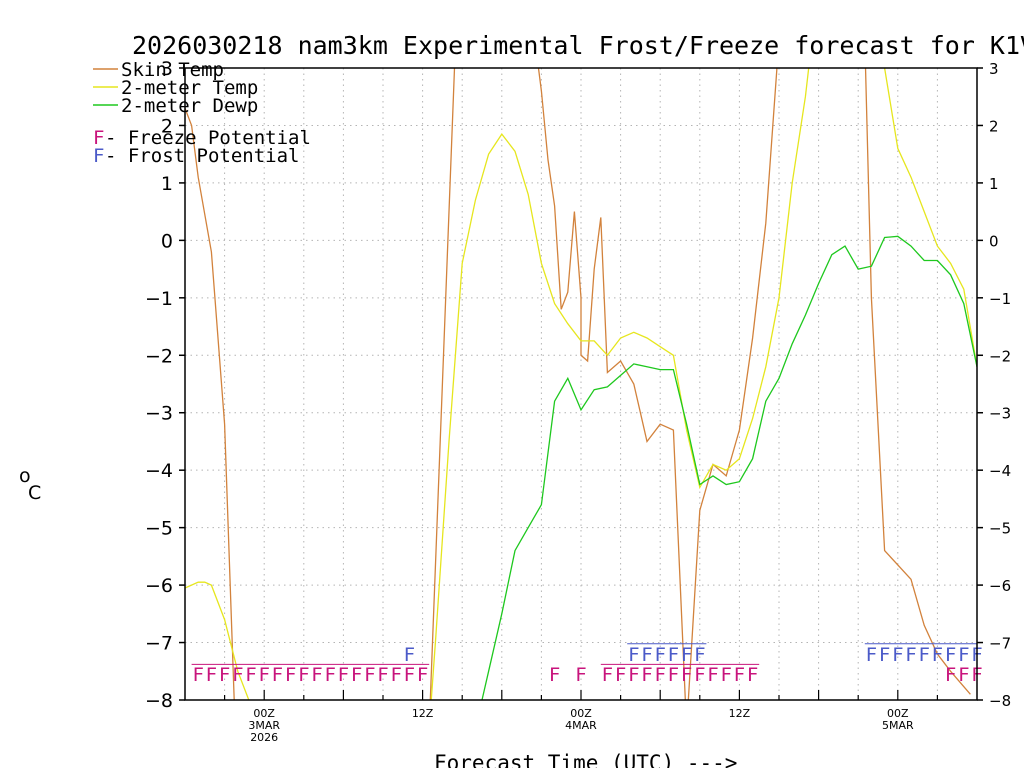 The width and height of the screenshot is (1024, 768). I want to click on y-tick-label-right: 1, so click(994, 184).